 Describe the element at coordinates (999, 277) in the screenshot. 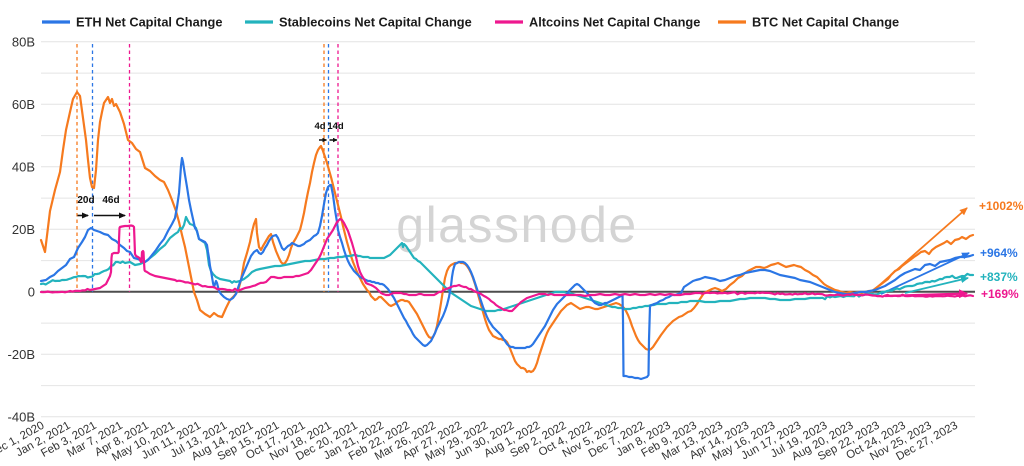

I see `svg-text: +837%` at that location.